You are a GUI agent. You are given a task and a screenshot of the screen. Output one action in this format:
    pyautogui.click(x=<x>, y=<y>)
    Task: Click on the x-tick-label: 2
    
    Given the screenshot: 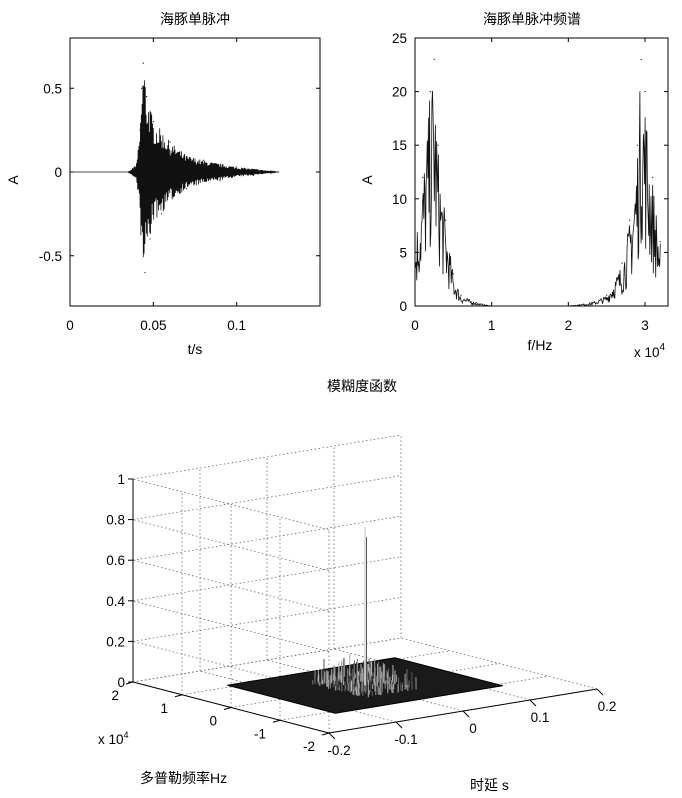 What is the action you would take?
    pyautogui.click(x=569, y=325)
    